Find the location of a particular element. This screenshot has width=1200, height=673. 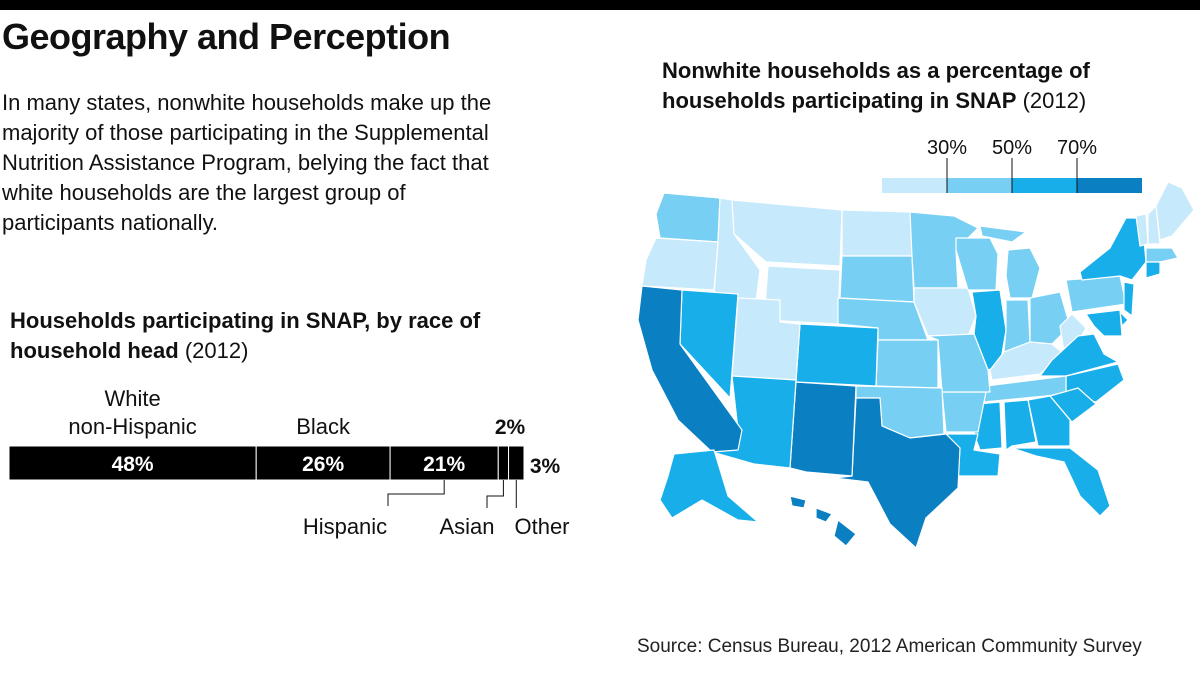

page-title: Geography and Perception is located at coordinates (226, 36).